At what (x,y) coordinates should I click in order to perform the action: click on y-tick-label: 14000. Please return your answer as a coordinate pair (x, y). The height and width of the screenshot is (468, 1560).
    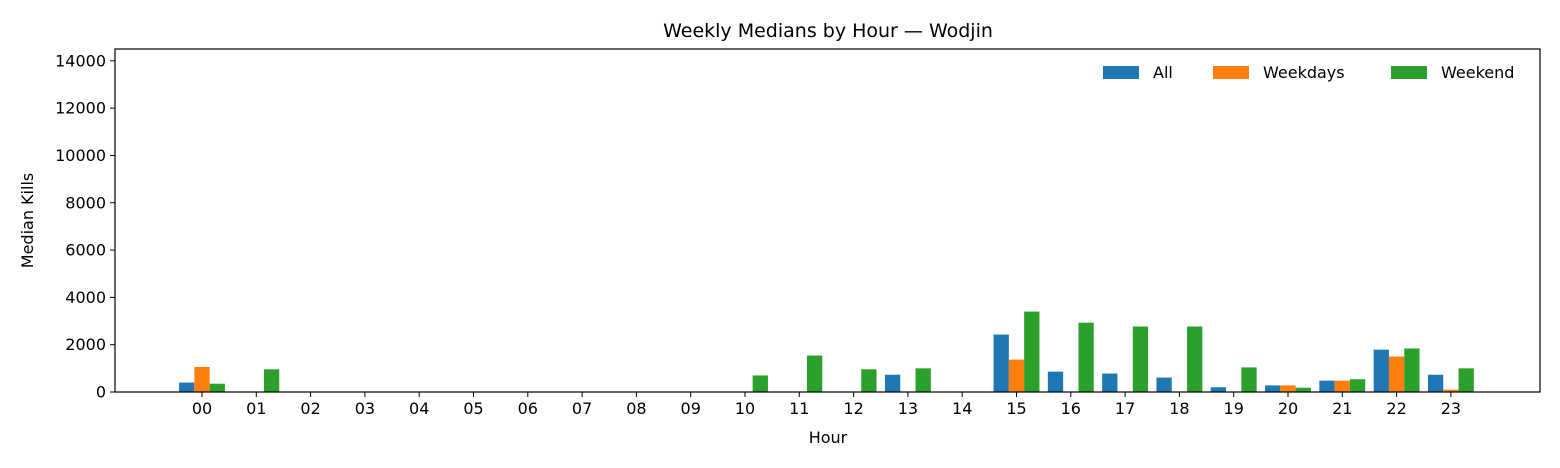
    Looking at the image, I should click on (80, 60).